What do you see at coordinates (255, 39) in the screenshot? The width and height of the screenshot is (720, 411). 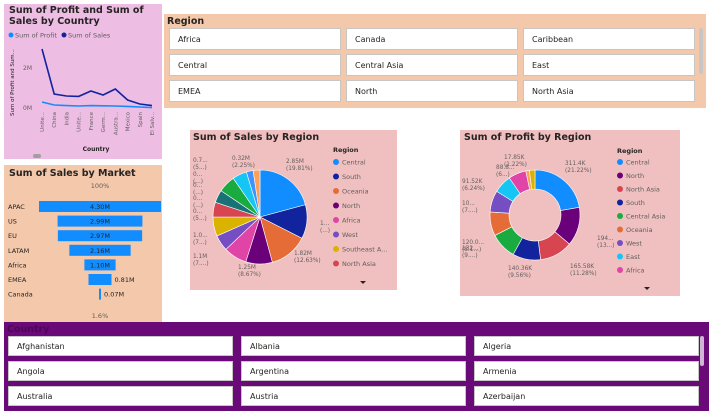 I see `region-item-africa: Africa` at bounding box center [255, 39].